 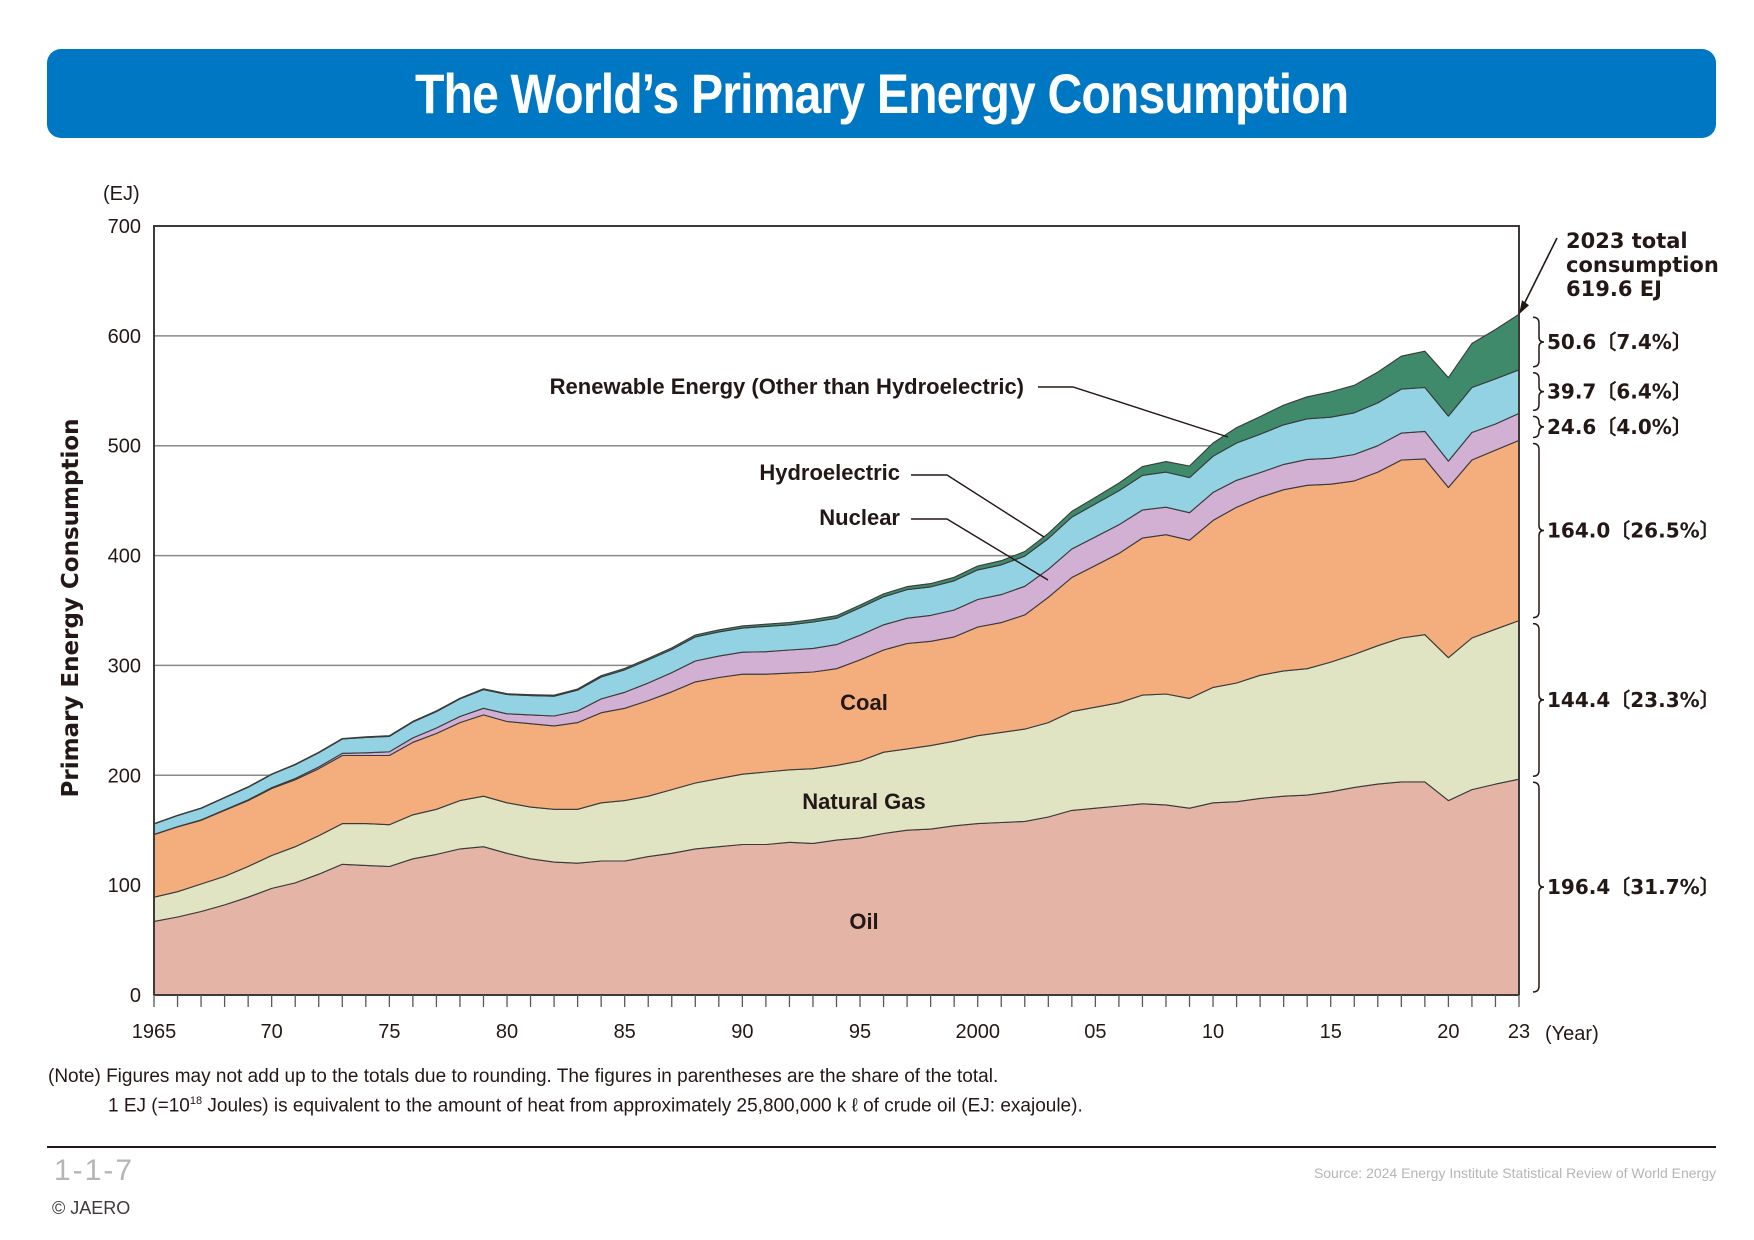 I want to click on x-tick-label: 80, so click(x=507, y=1032).